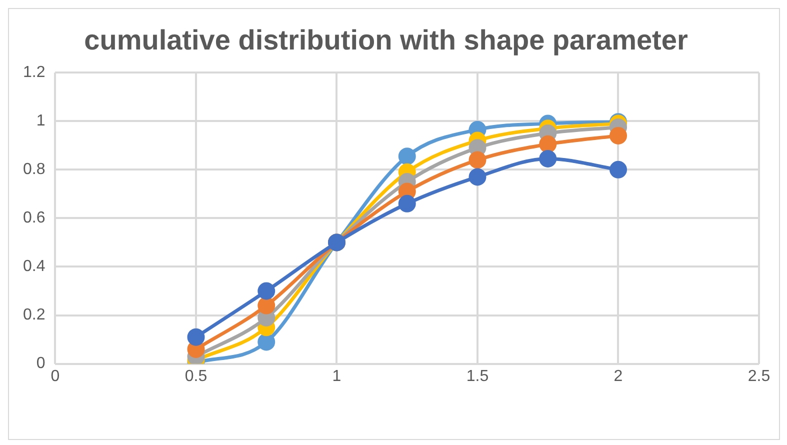 This screenshot has width=787, height=445. What do you see at coordinates (41, 121) in the screenshot?
I see `y-tick-label: 1` at bounding box center [41, 121].